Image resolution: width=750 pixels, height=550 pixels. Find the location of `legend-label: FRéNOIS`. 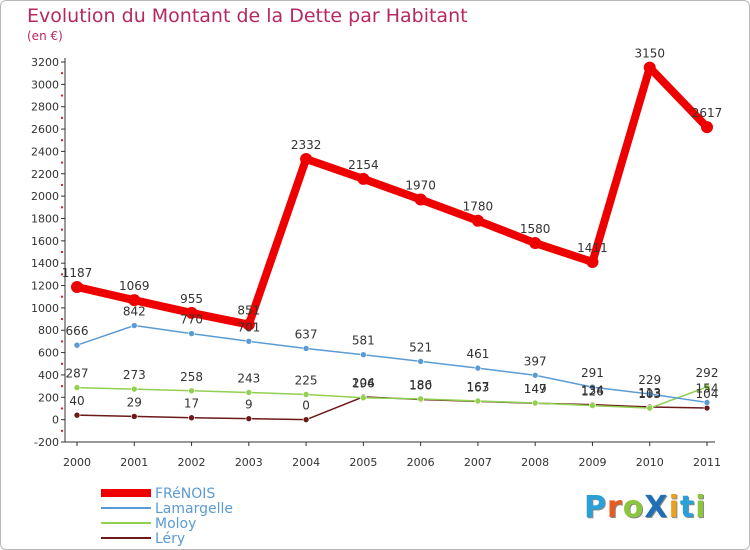

legend-label: FRéNOIS is located at coordinates (185, 494).